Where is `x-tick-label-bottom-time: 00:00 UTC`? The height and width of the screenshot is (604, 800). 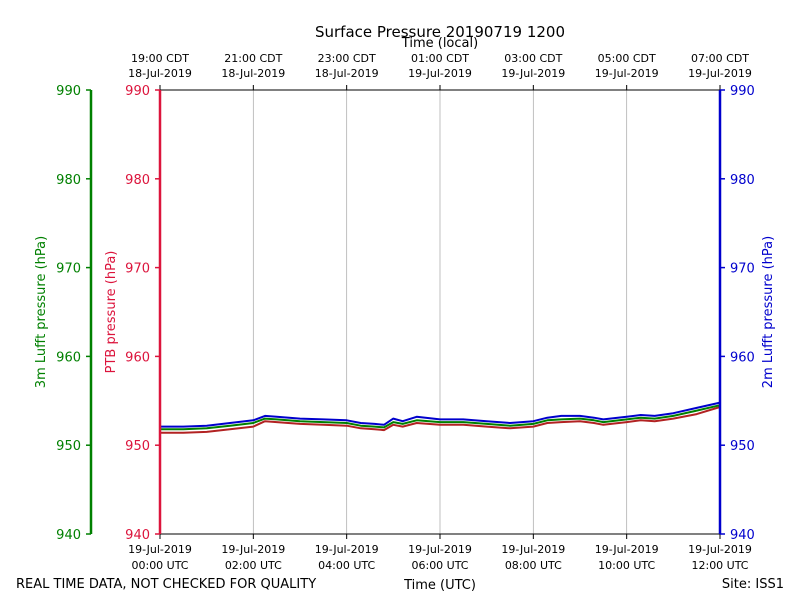
x-tick-label-bottom-time: 00:00 UTC is located at coordinates (159, 565).